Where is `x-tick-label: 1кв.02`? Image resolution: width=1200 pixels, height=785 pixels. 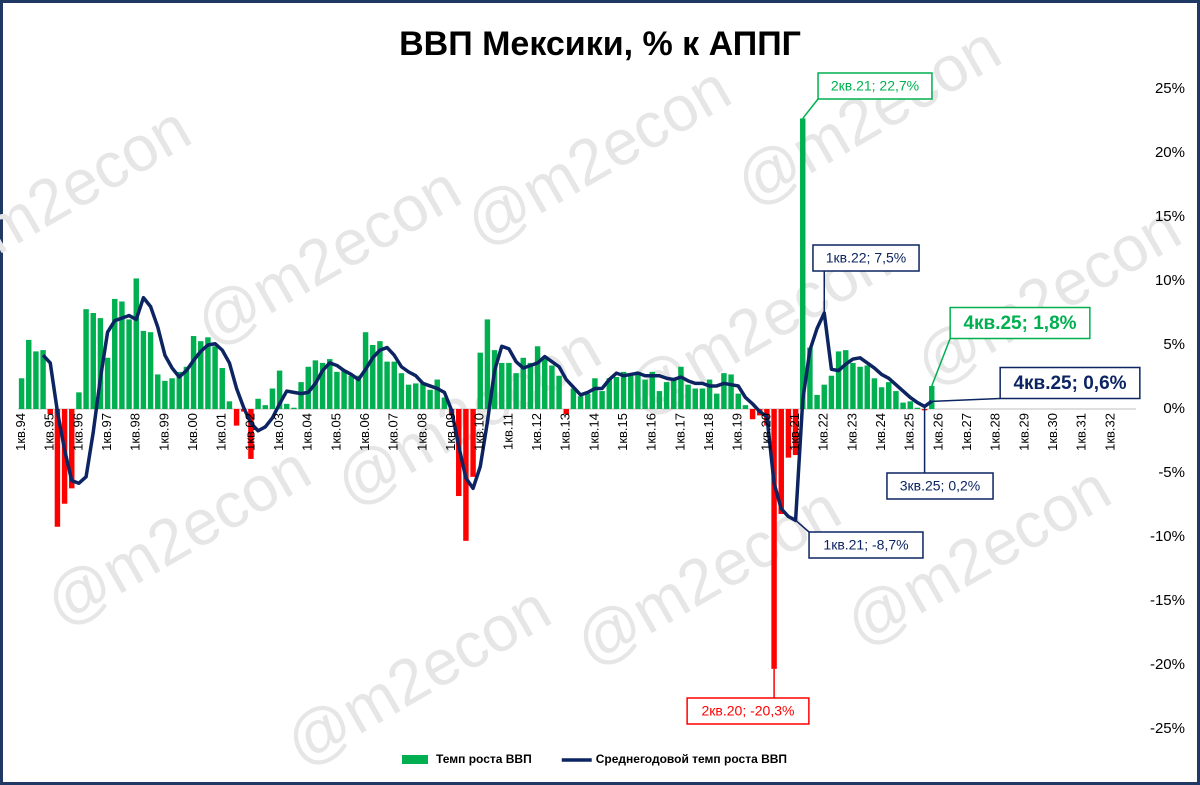
x-tick-label: 1кв.02 is located at coordinates (249, 432).